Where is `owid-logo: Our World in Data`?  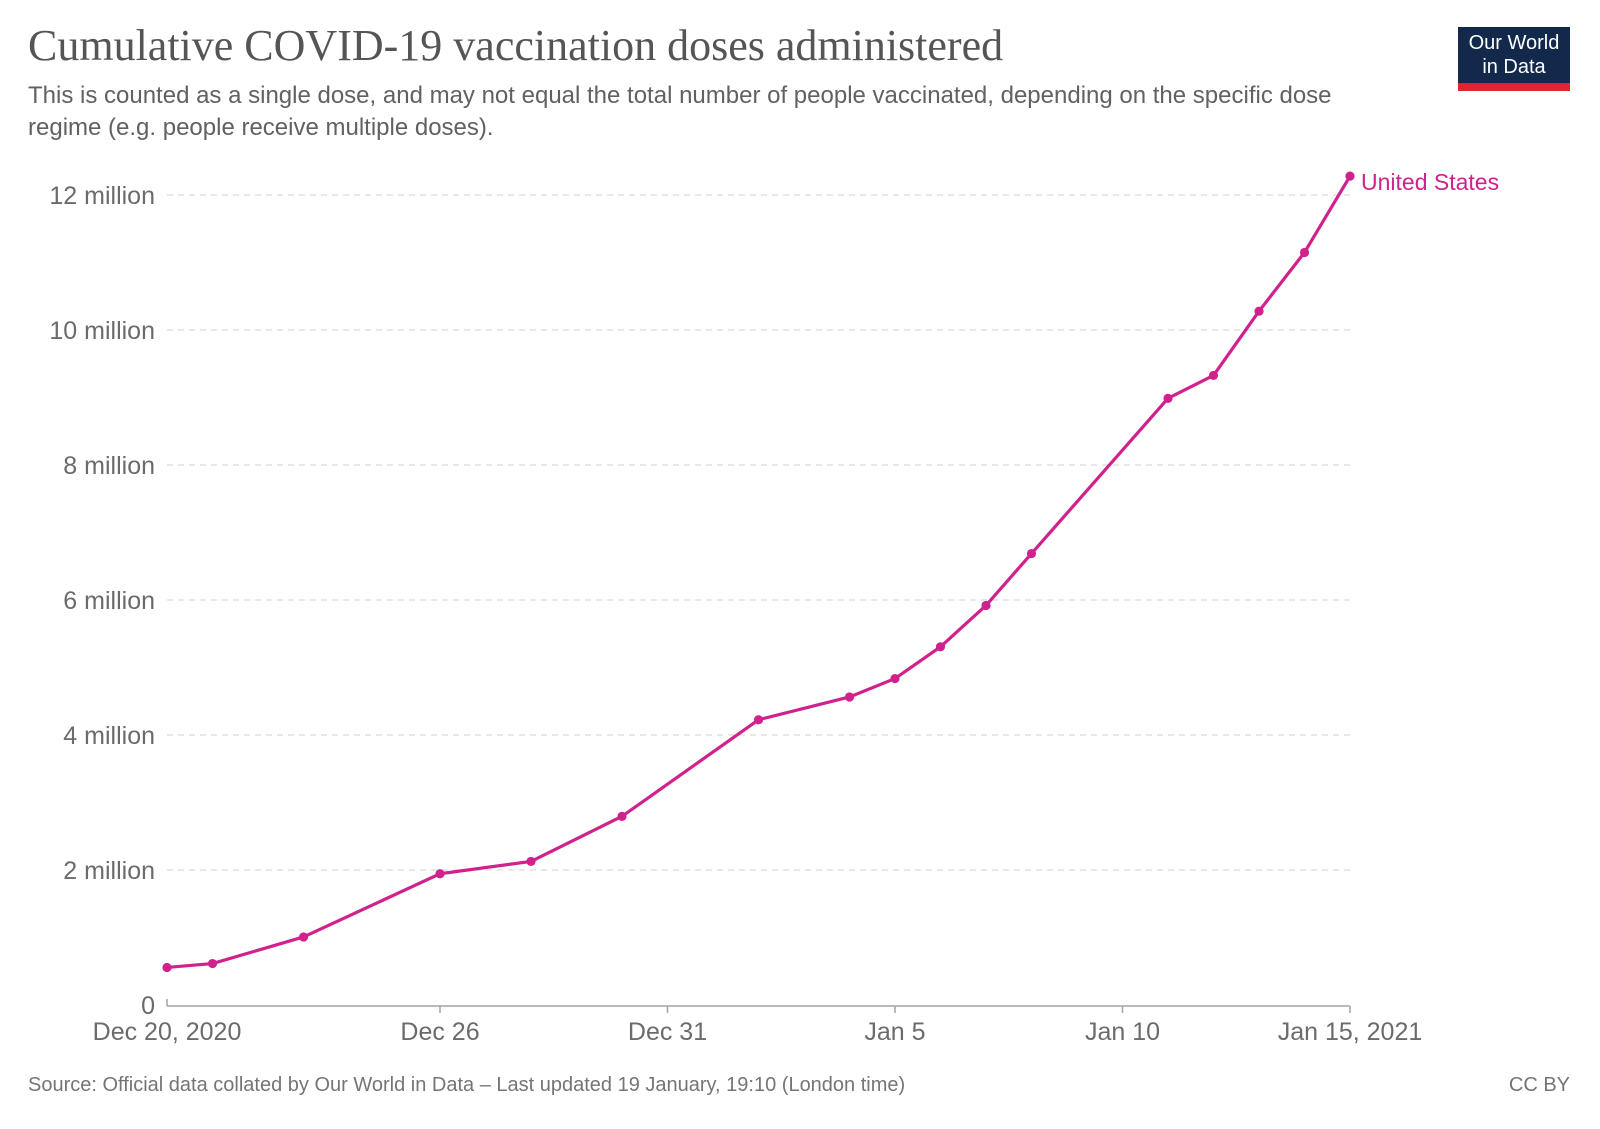
owid-logo: Our World in Data is located at coordinates (1514, 59).